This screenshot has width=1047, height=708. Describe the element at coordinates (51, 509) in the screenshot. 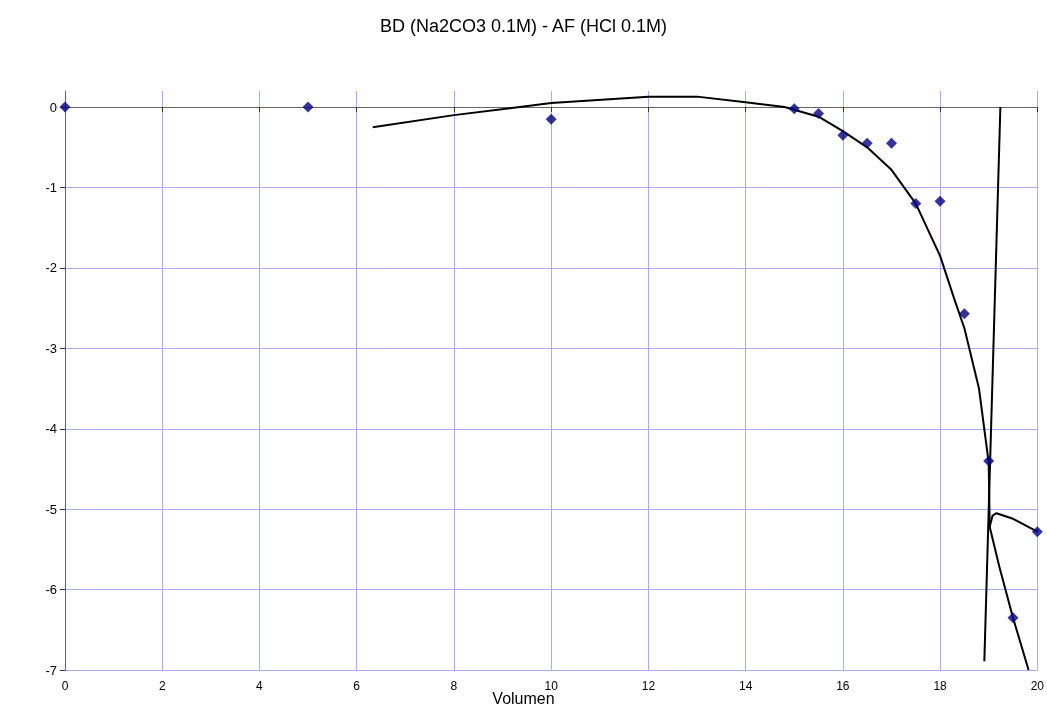

I see `y-tick-label: -5` at that location.